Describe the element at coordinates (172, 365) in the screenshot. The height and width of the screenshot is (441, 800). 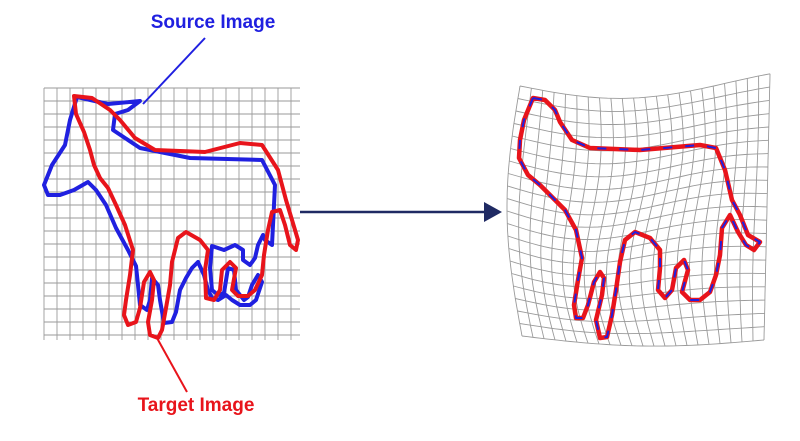
I see `target-leader-line` at that location.